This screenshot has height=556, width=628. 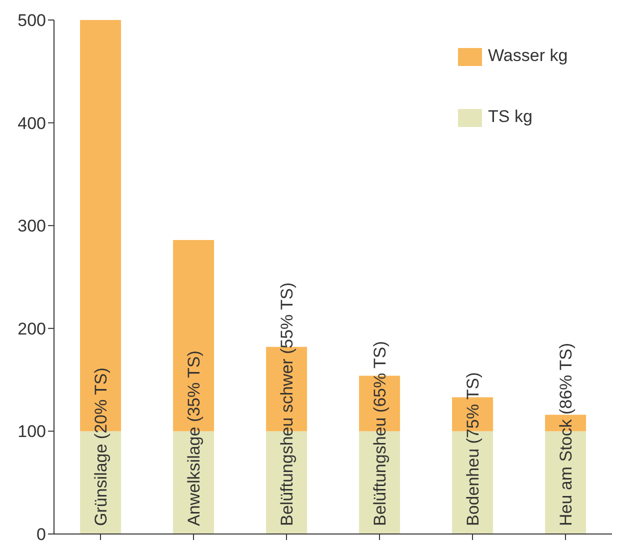 What do you see at coordinates (194, 438) in the screenshot?
I see `x-tick-label: Anwelksilage (35% TS)` at bounding box center [194, 438].